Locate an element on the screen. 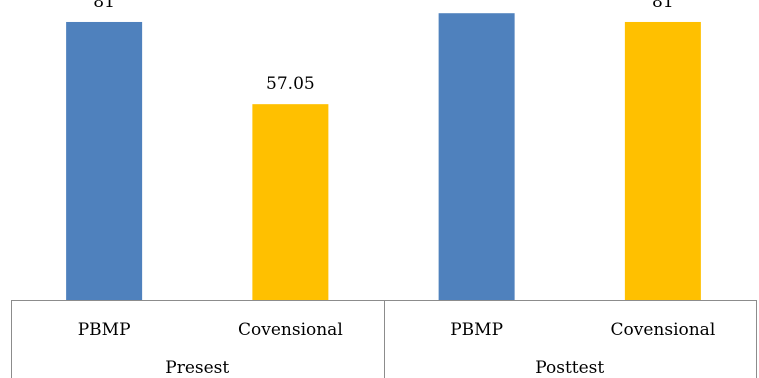 The width and height of the screenshot is (759, 378). bar-presest-covensional is located at coordinates (290, 202).